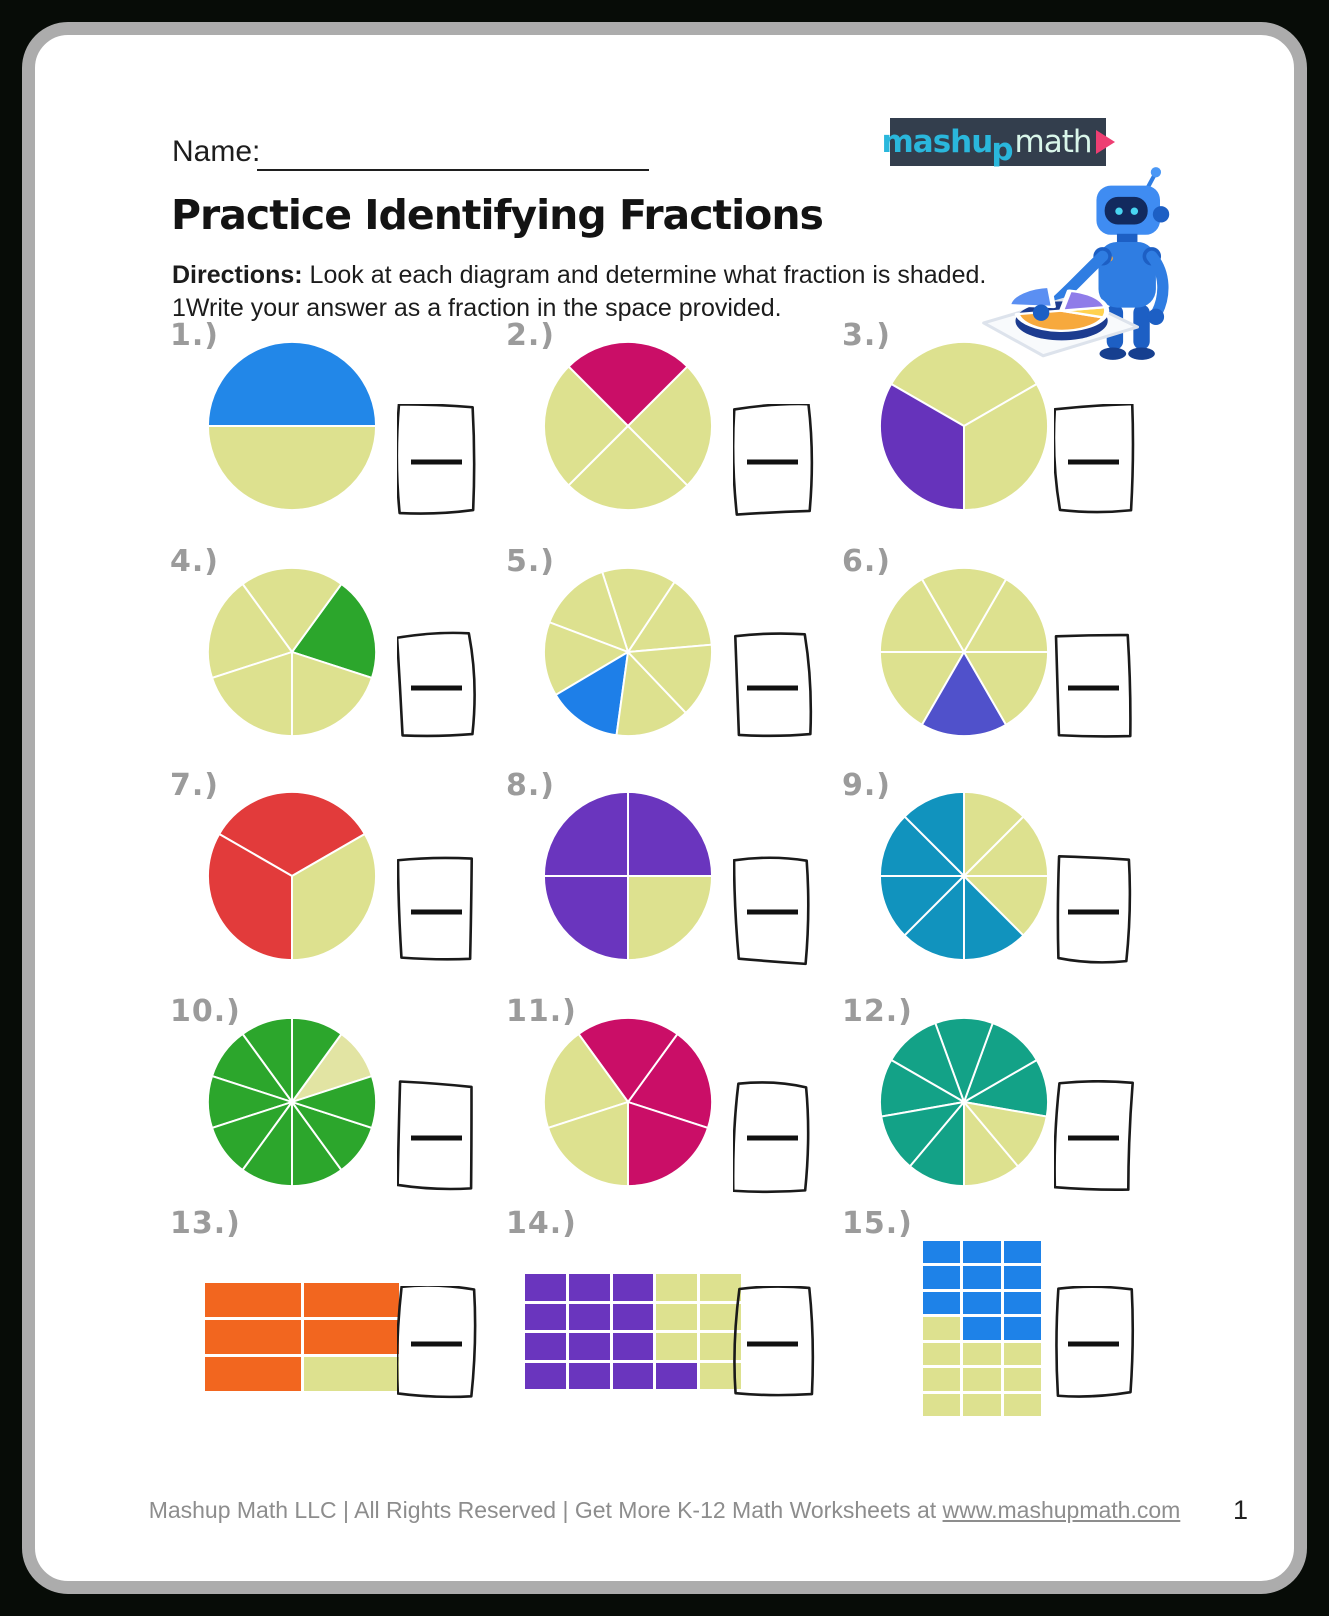  What do you see at coordinates (497, 215) in the screenshot?
I see `page-title: Practice Identifying Fractions` at bounding box center [497, 215].